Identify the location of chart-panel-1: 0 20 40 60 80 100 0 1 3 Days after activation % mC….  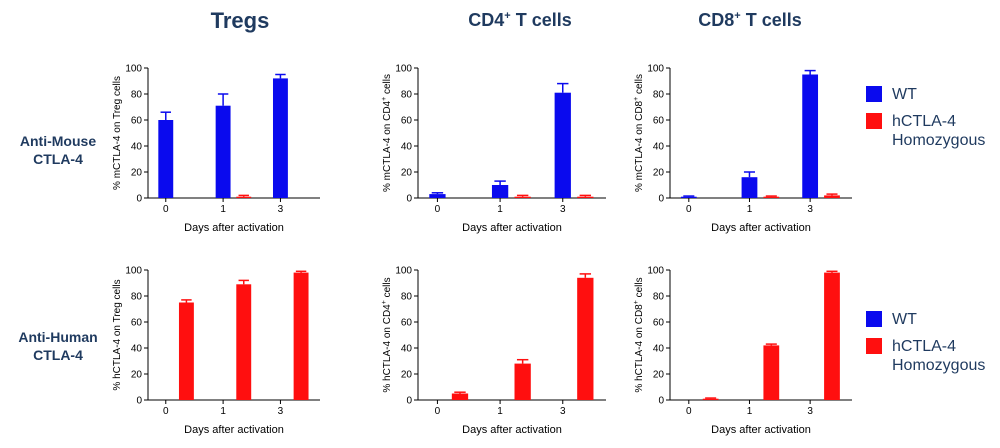
(493, 149).